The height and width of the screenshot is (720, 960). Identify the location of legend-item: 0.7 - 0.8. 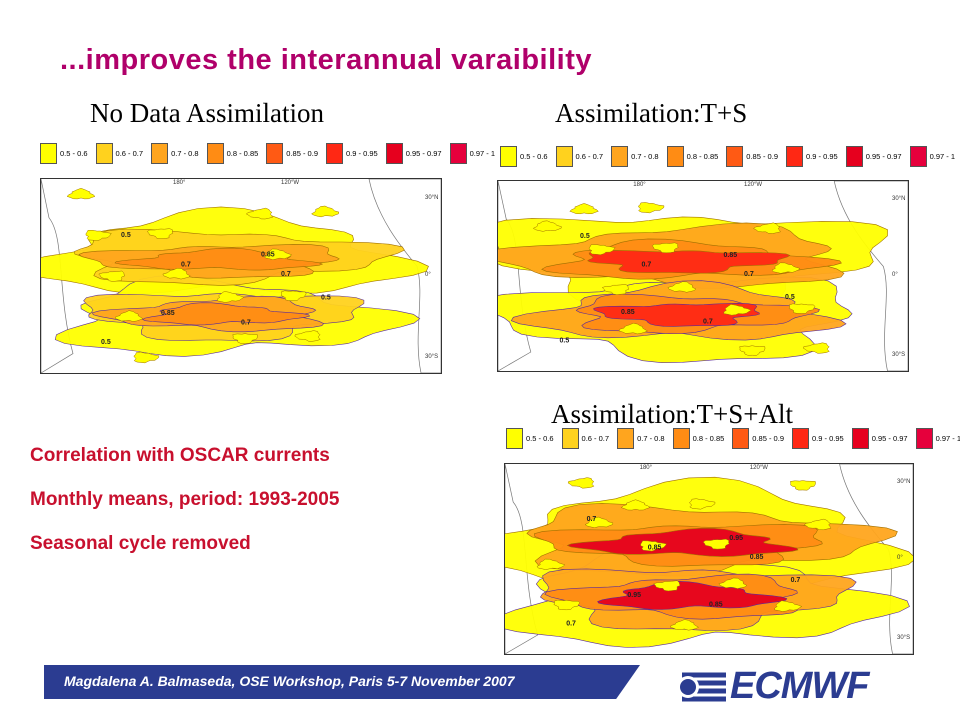
(641, 438).